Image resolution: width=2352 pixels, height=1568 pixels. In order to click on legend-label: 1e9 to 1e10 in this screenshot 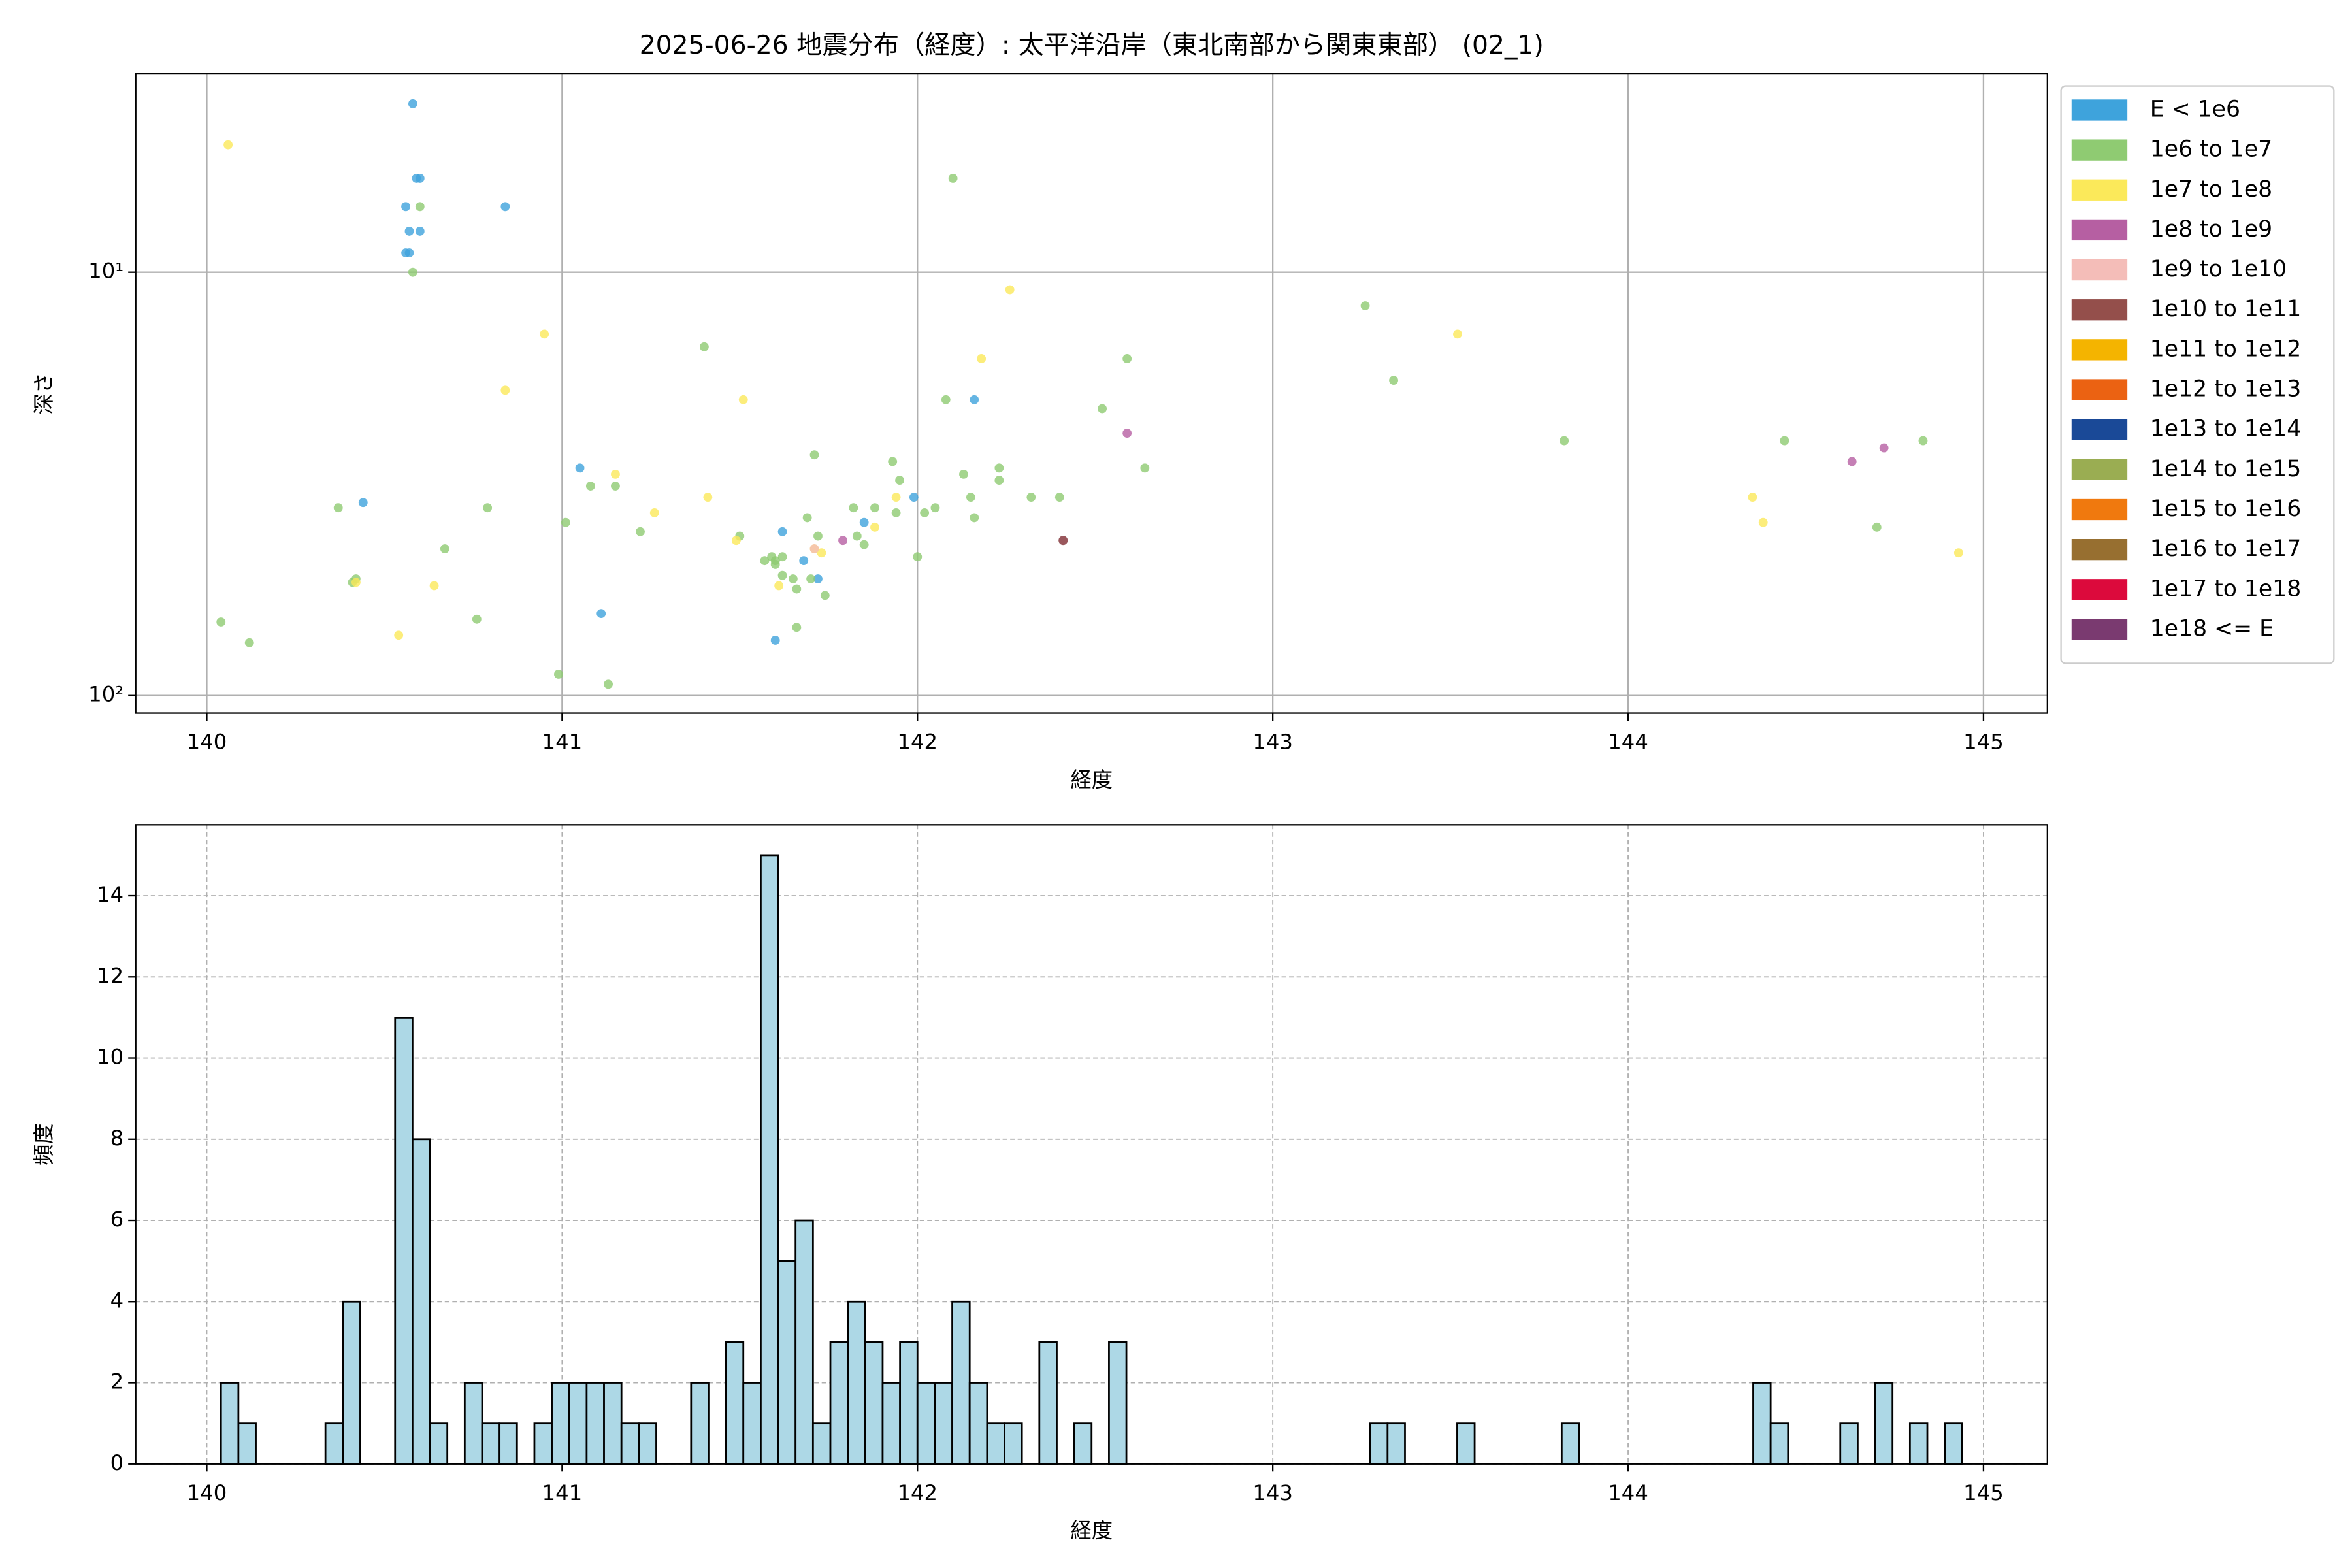, I will do `click(2218, 269)`.